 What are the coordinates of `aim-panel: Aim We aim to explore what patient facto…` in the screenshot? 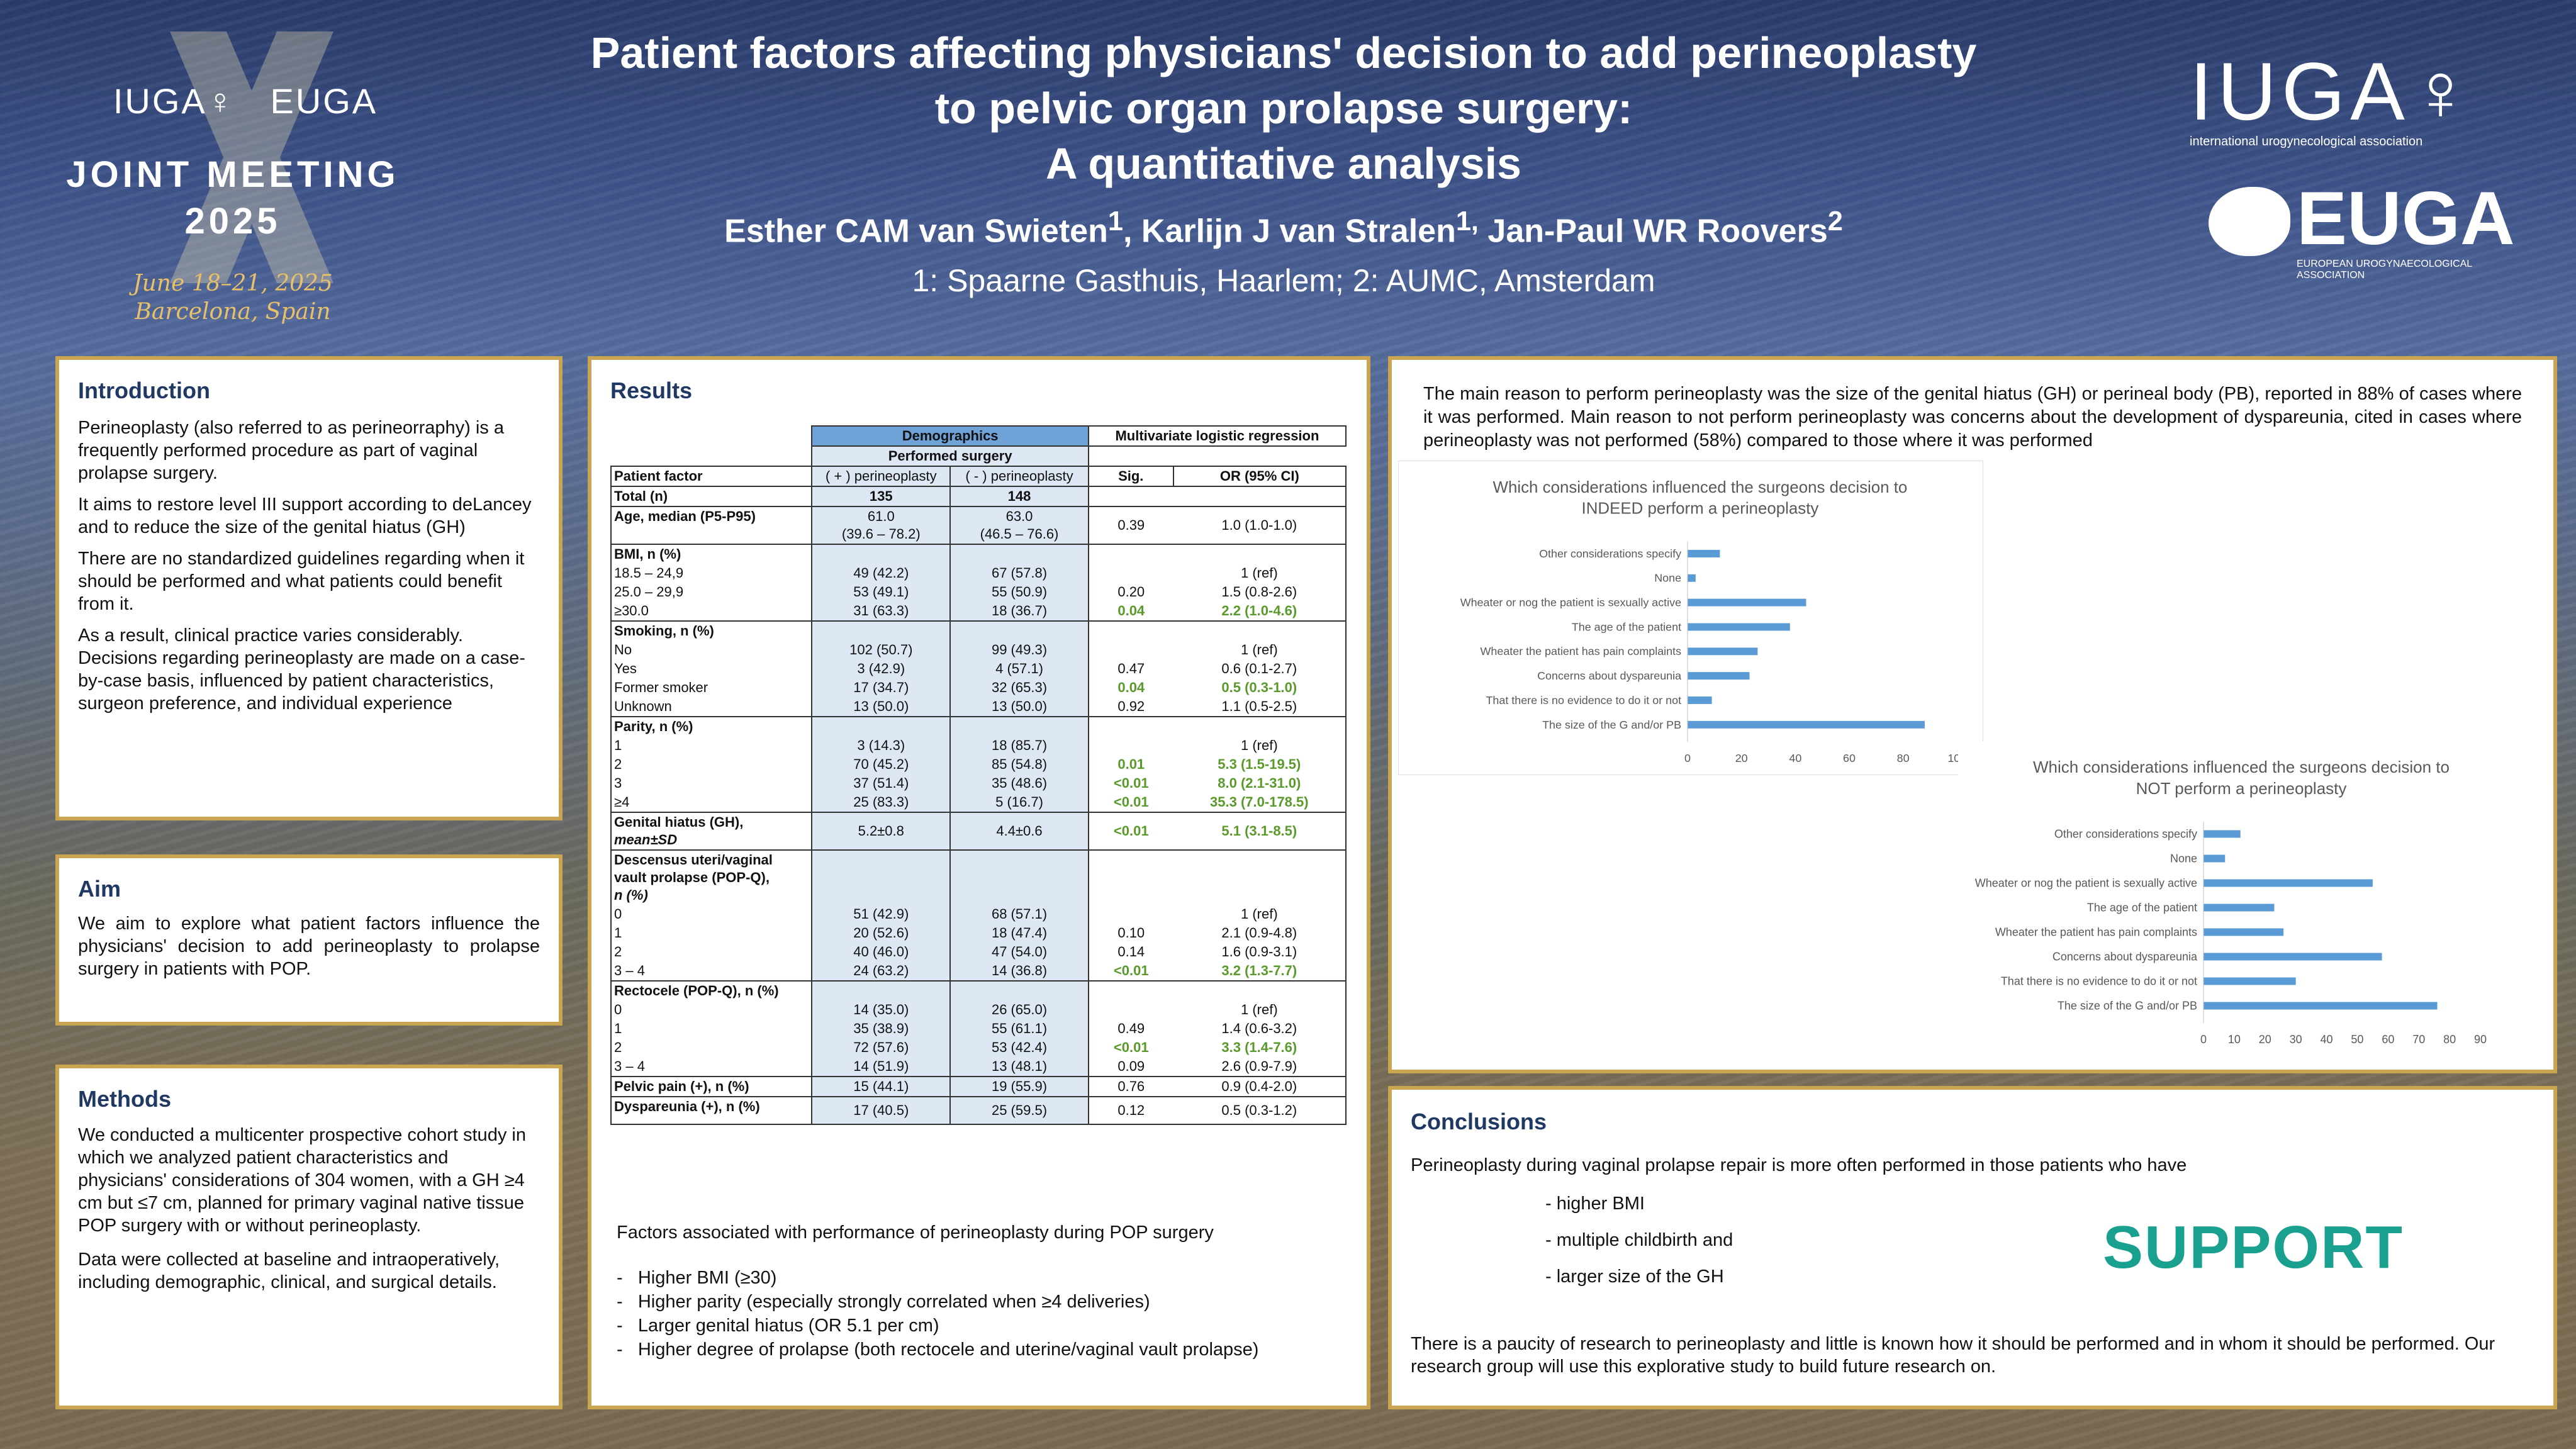 It's located at (309, 940).